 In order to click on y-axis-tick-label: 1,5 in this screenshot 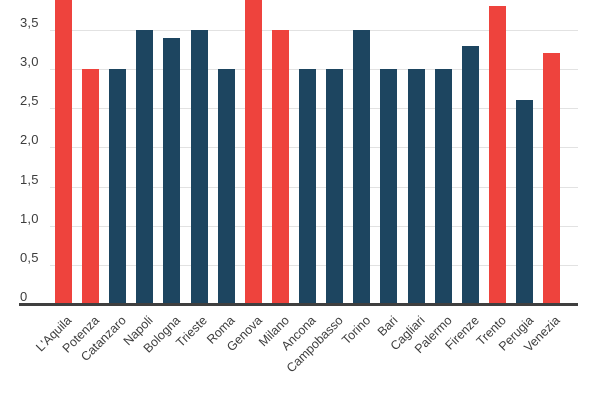, I will do `click(29, 179)`.